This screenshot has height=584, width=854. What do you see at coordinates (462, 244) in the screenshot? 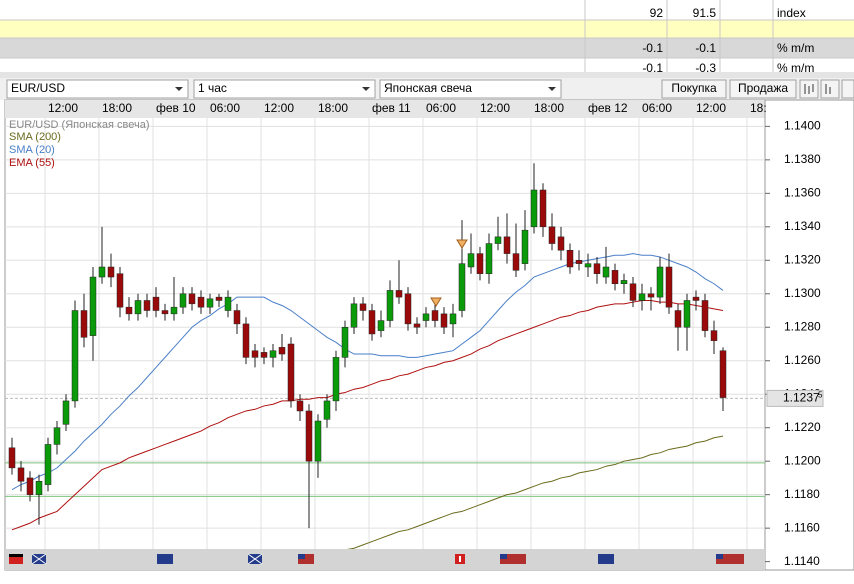
I see `signal-marker` at bounding box center [462, 244].